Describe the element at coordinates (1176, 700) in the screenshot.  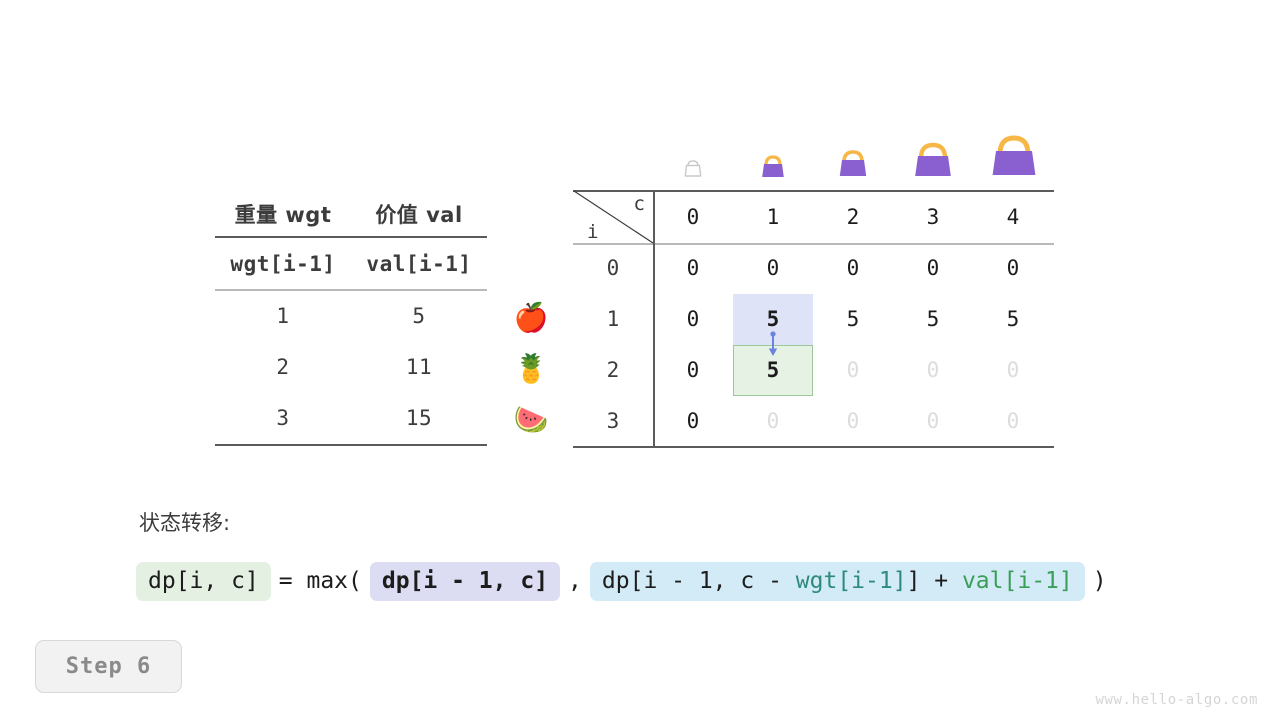
I see `watermark: www.hello-algo.com` at that location.